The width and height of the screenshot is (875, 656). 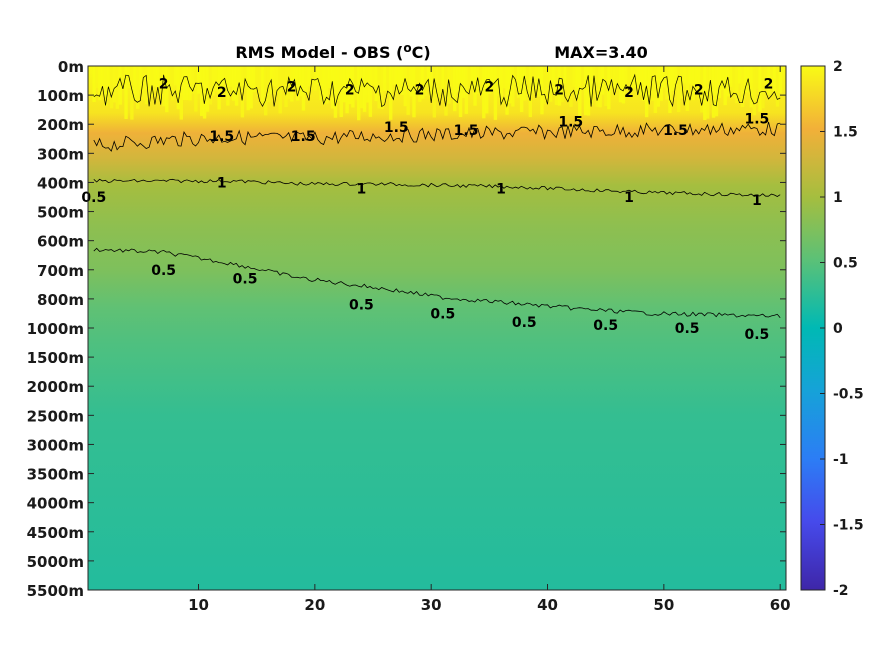 I want to click on chart-title-unit: C), so click(x=421, y=52).